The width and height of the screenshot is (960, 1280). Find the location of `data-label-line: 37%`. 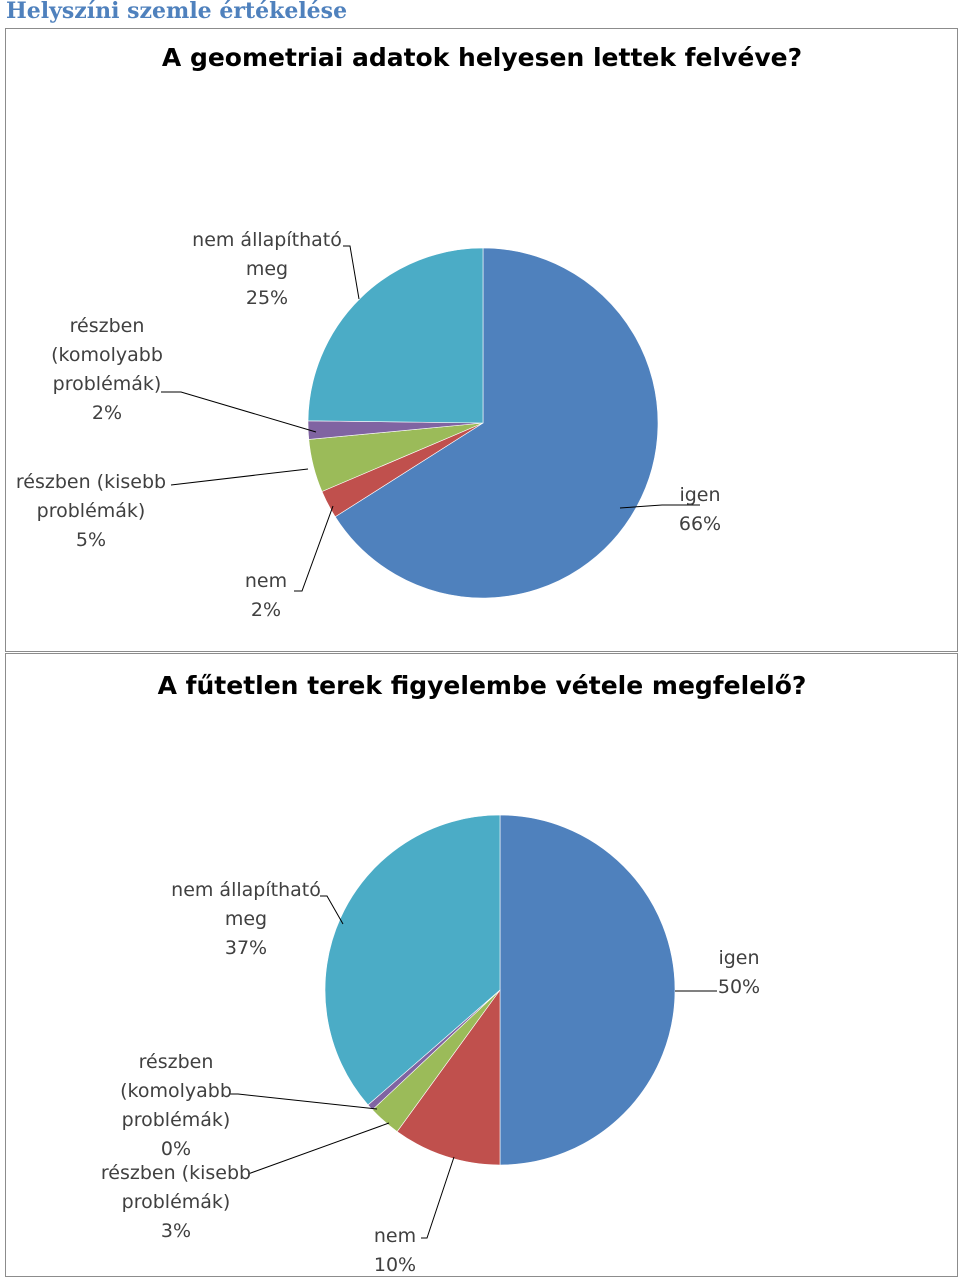

data-label-line: 37% is located at coordinates (246, 948).